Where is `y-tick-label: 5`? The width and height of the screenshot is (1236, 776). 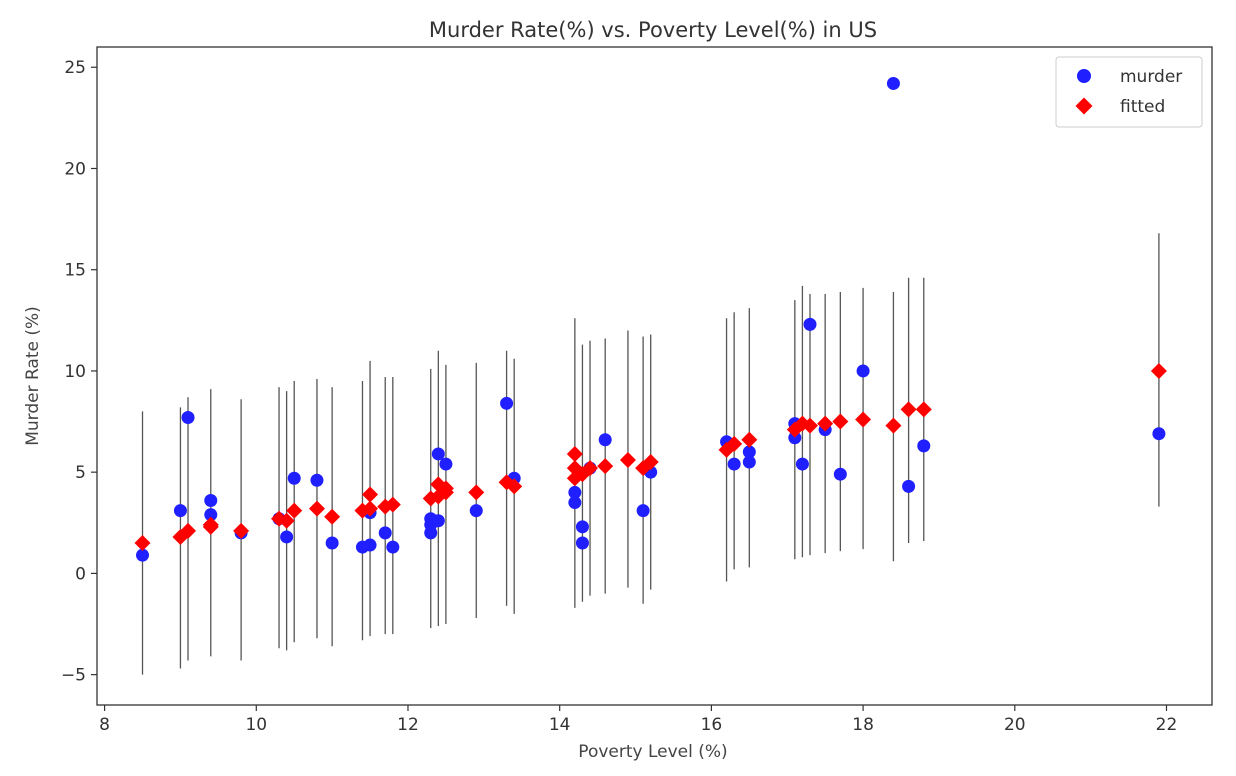 y-tick-label: 5 is located at coordinates (80, 473).